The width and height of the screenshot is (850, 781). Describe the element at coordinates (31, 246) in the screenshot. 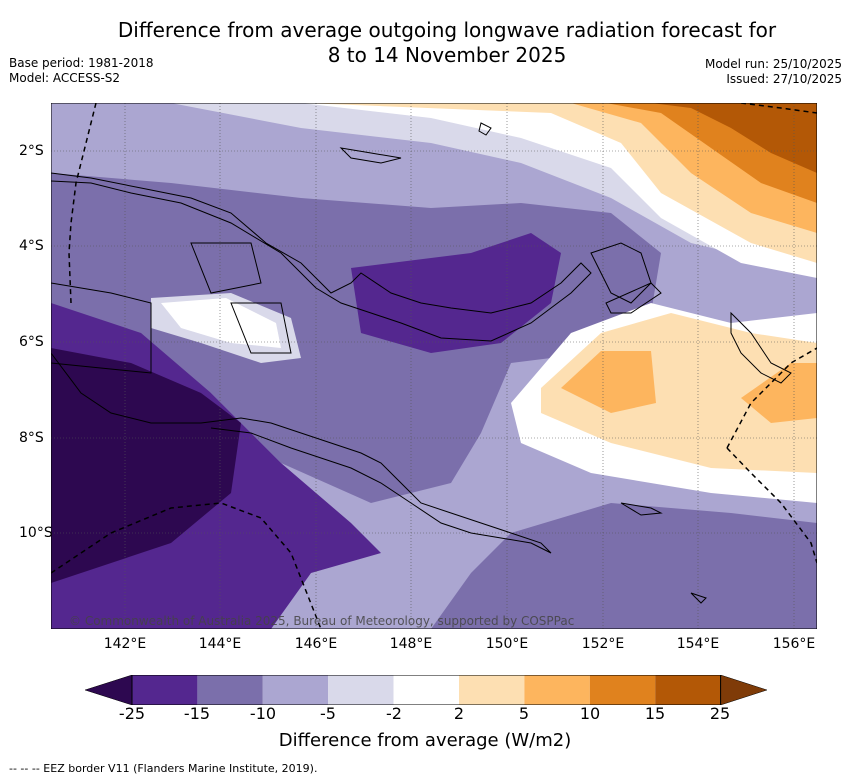

I see `y-tick-4s: 4°S` at that location.